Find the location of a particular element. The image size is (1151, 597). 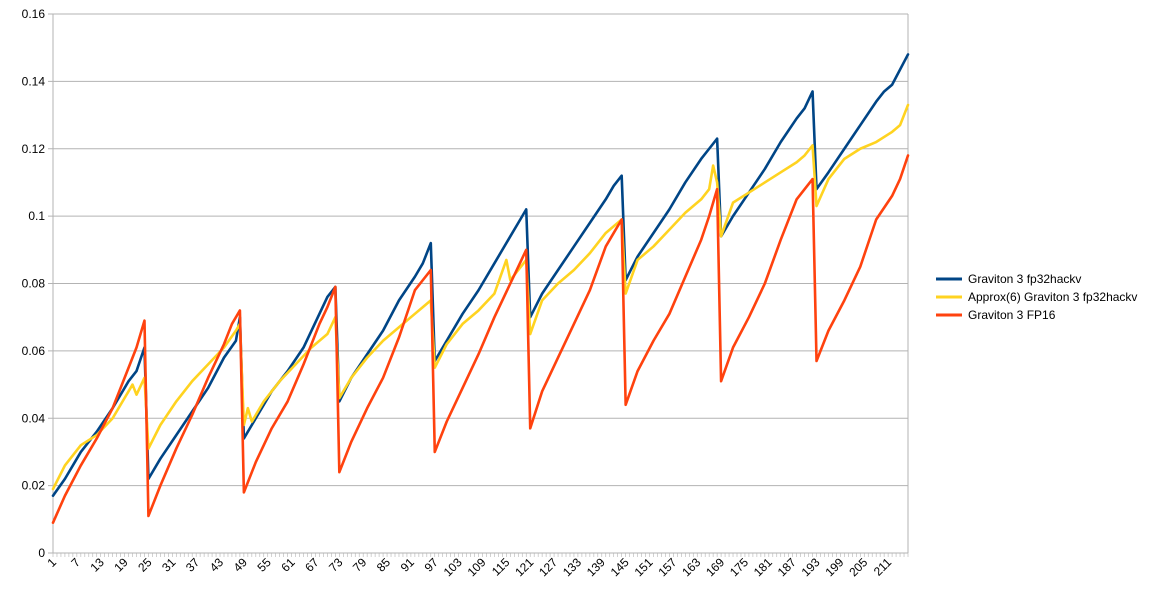

x-tick-label: 97 is located at coordinates (432, 565).